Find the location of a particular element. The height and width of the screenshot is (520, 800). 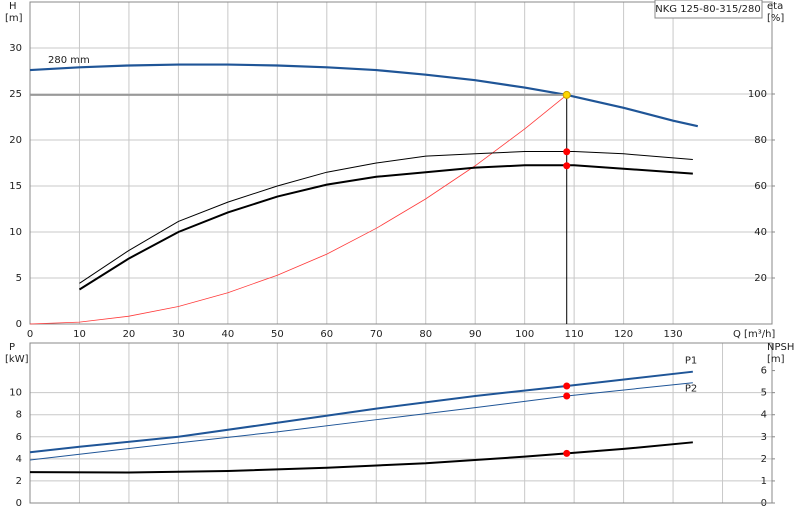

x-tick-label: 20 is located at coordinates (129, 334).